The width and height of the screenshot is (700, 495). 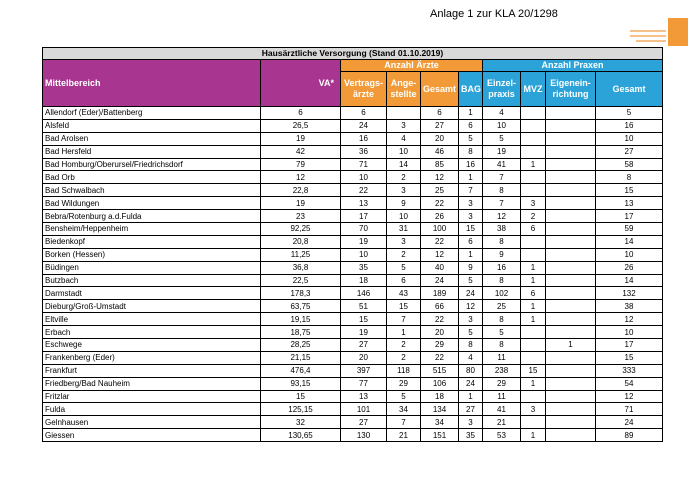 What do you see at coordinates (363, 383) in the screenshot?
I see `table-cell: 77` at bounding box center [363, 383].